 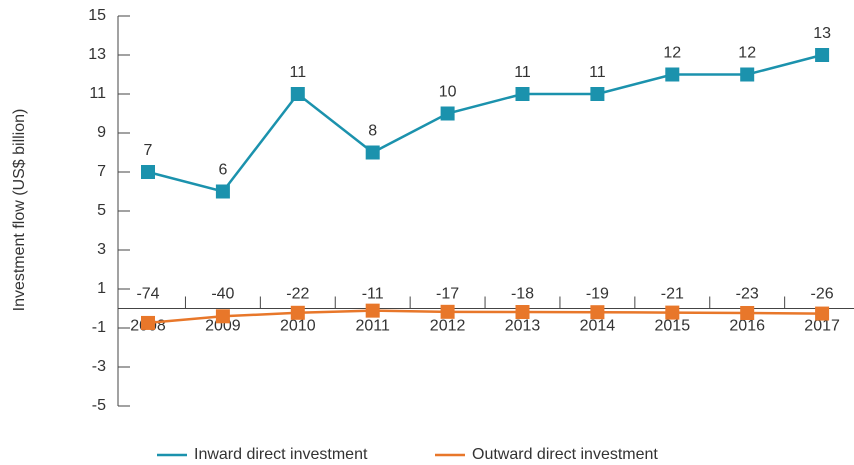 I want to click on x-tick-label: 2011, so click(x=372, y=326).